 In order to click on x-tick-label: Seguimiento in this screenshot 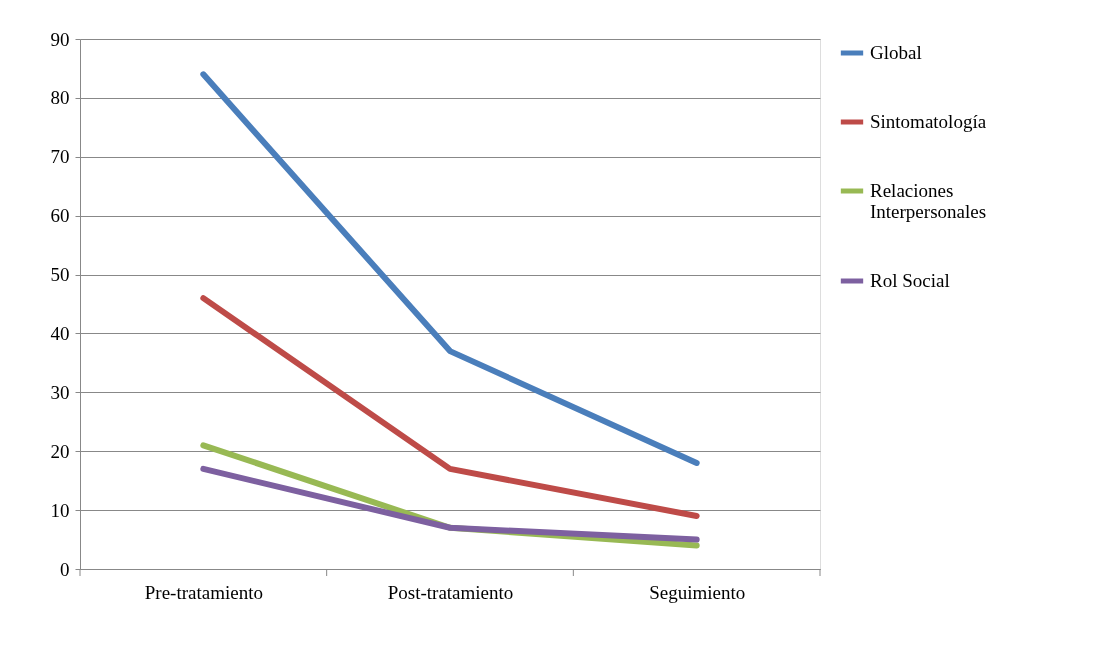, I will do `click(697, 592)`.